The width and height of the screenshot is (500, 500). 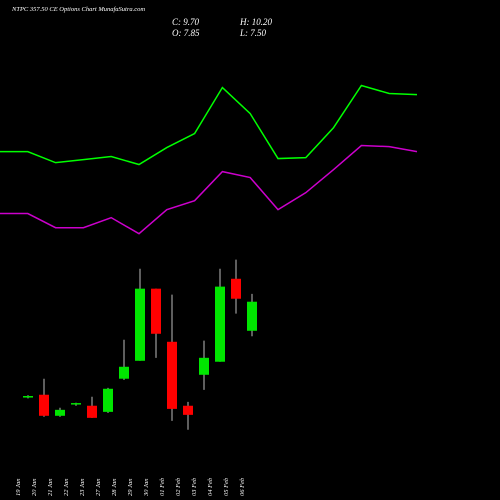 What do you see at coordinates (98, 487) in the screenshot?
I see `x-tick-label: 27 Jan` at bounding box center [98, 487].